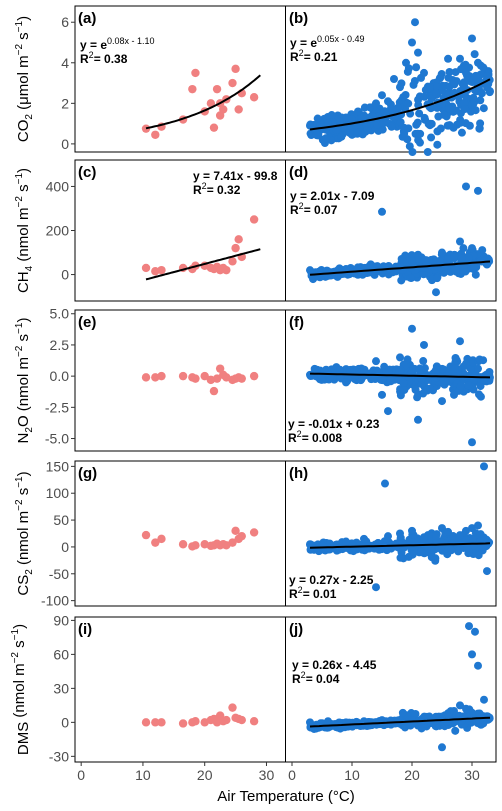  What do you see at coordinates (313, 593) in the screenshot?
I see `r-squared: R2= 0.01` at bounding box center [313, 593].